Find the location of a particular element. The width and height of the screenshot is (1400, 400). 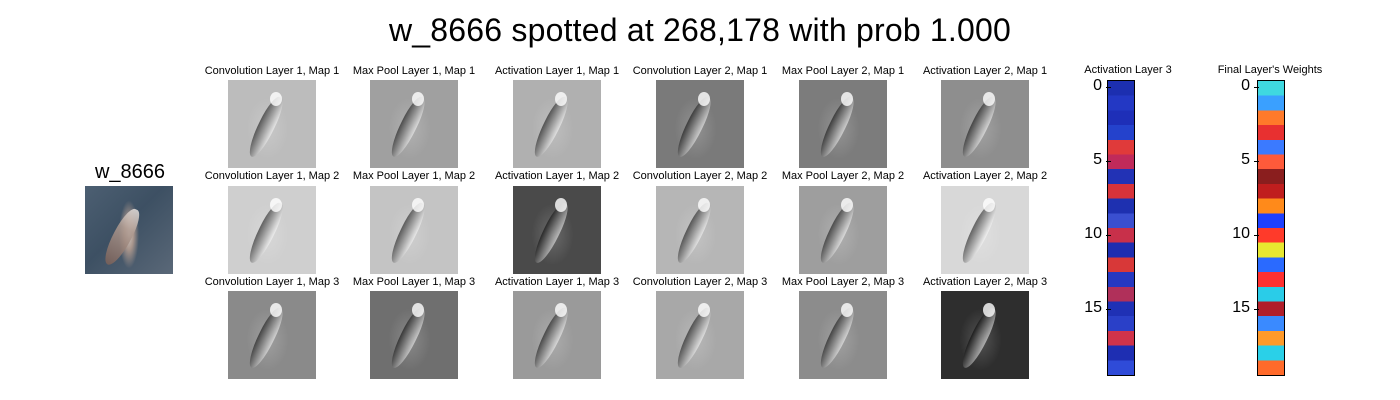

input-label: w_8666 is located at coordinates (130, 172).